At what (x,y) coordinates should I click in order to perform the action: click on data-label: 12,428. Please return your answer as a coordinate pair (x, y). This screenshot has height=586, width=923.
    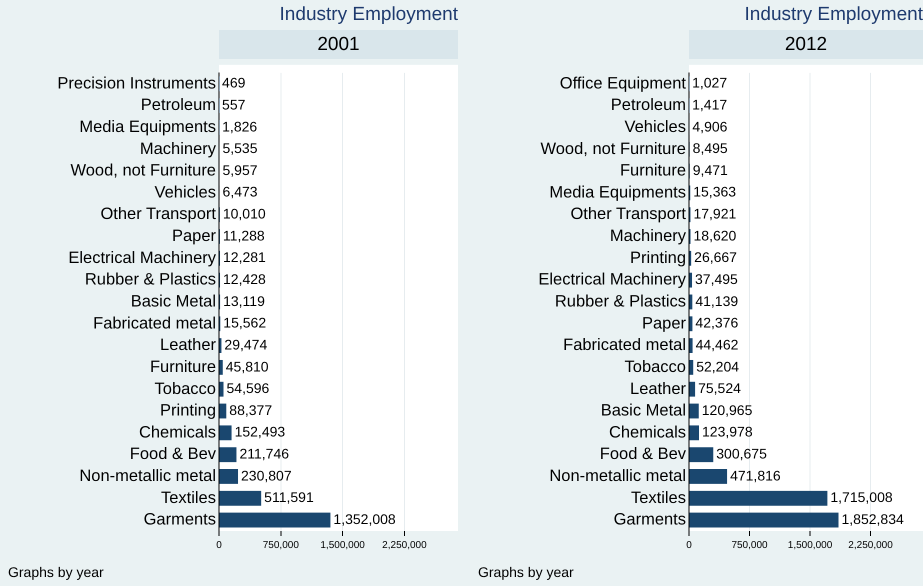
    Looking at the image, I should click on (244, 278).